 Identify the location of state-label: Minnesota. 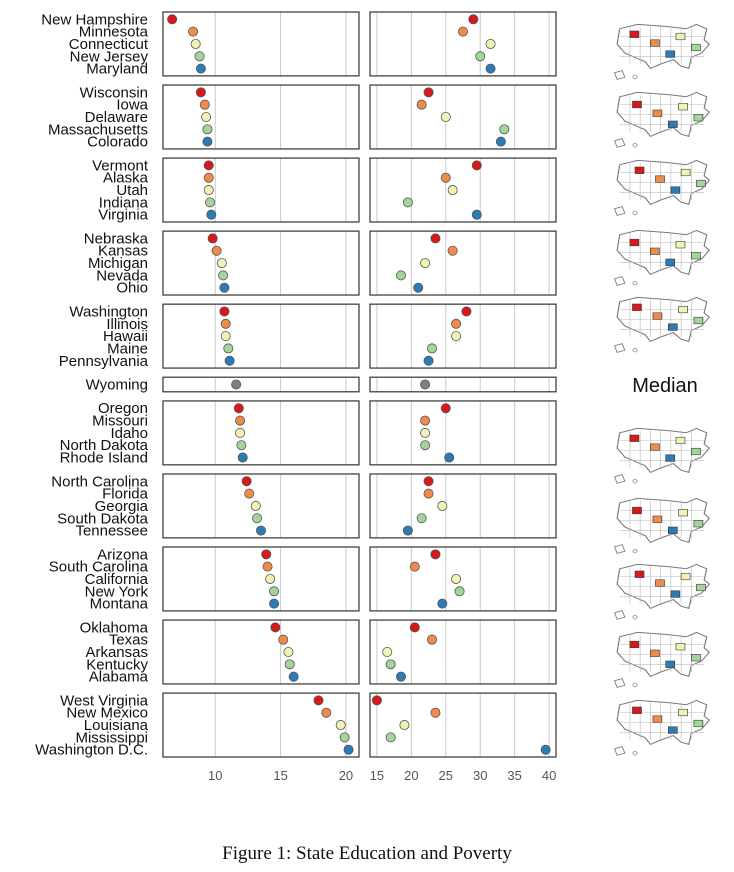
(114, 32).